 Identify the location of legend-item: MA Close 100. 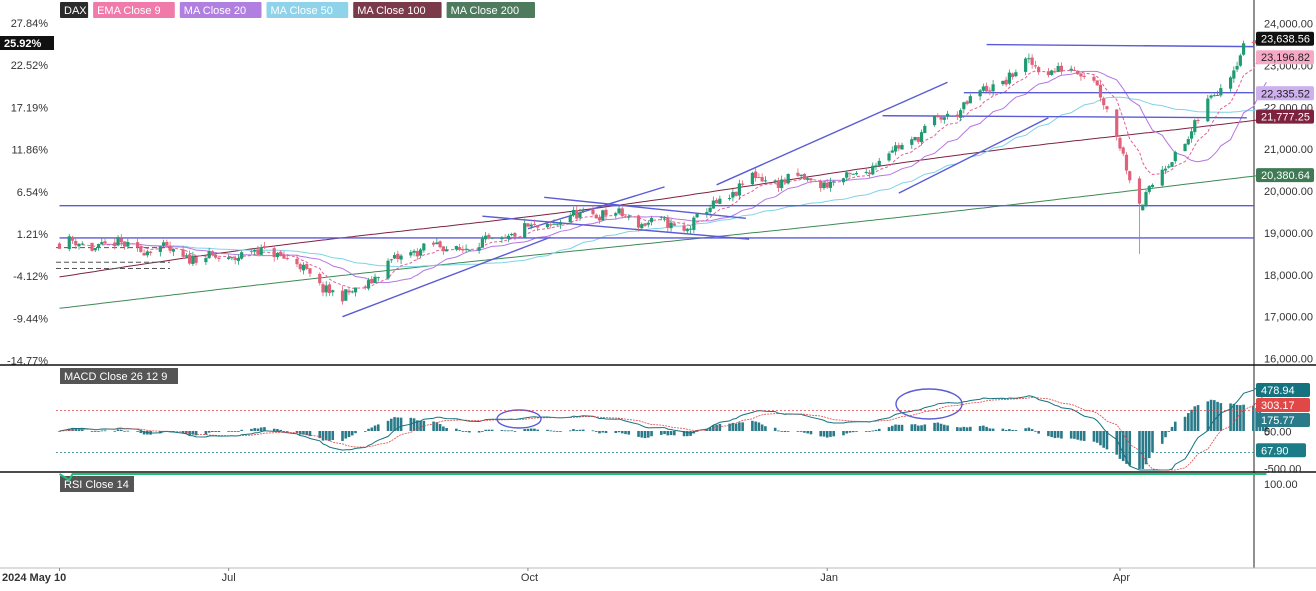
(397, 10).